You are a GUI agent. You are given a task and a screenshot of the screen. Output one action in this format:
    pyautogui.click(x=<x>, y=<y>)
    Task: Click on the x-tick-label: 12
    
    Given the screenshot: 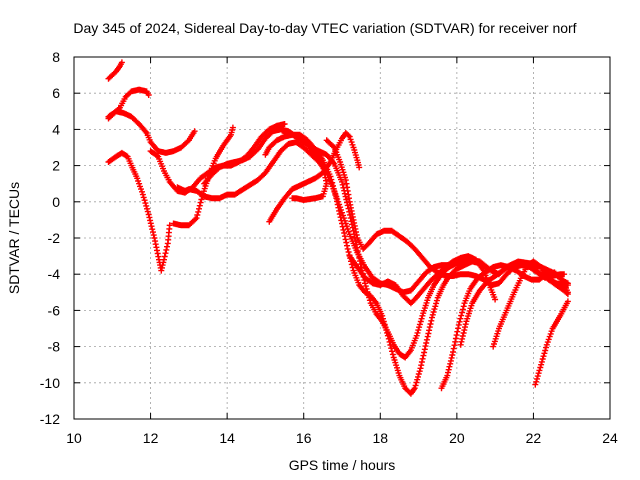 What is the action you would take?
    pyautogui.click(x=151, y=438)
    